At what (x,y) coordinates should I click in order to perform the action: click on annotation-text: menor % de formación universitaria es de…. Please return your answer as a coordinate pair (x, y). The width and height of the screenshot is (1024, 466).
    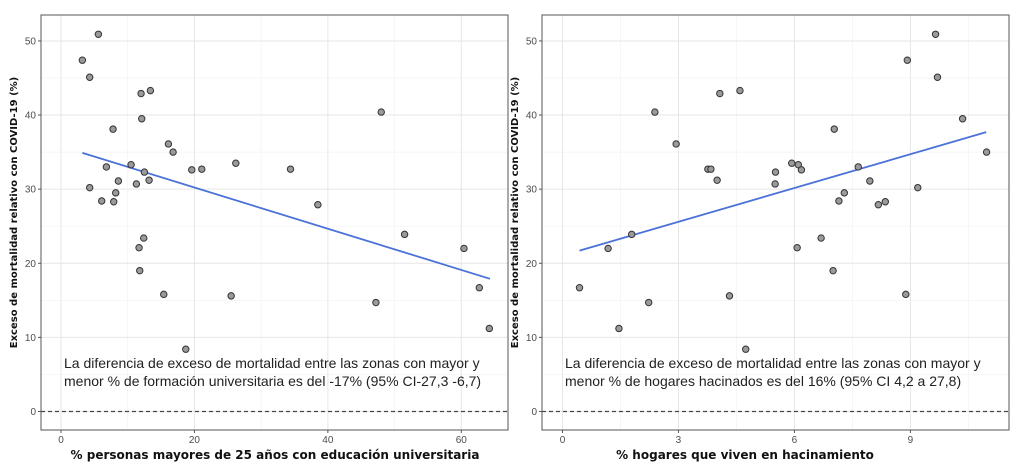
    Looking at the image, I should click on (272, 381).